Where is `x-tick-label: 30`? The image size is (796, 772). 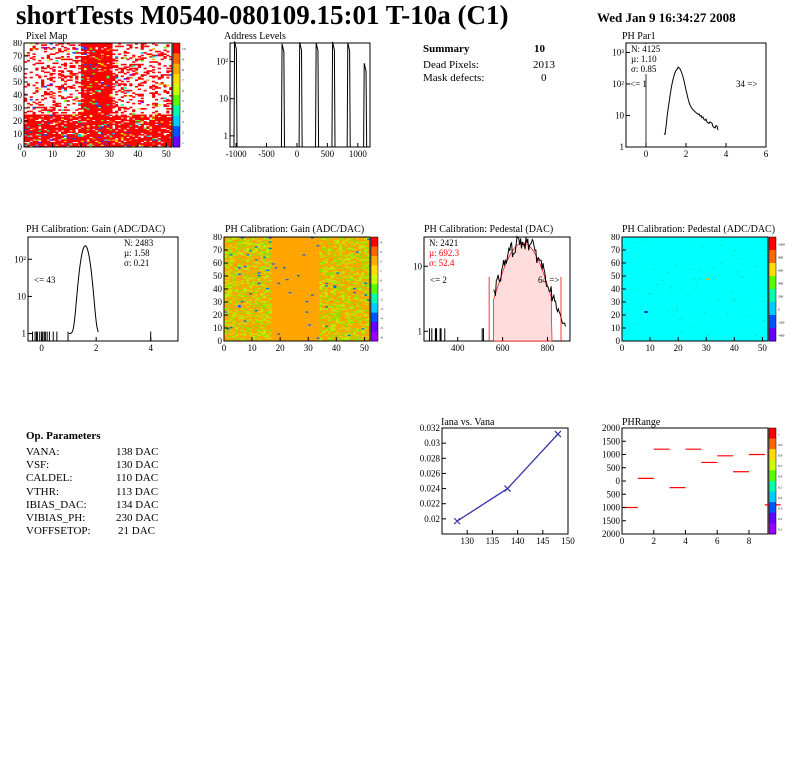
x-tick-label: 30 is located at coordinates (110, 154).